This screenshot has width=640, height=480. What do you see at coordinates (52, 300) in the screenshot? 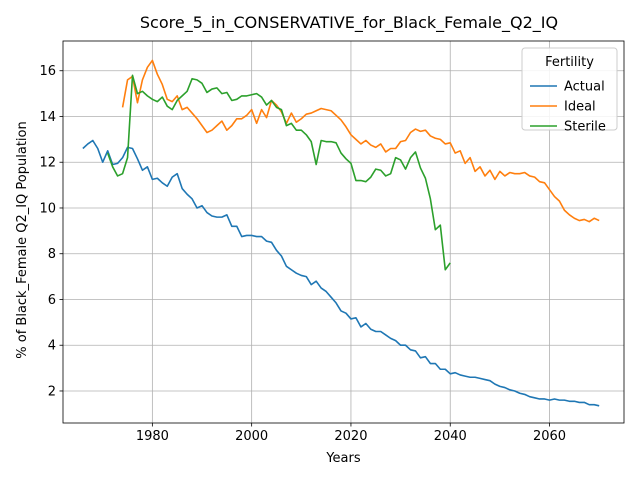
I see `y-tick-label: 6` at bounding box center [52, 300].